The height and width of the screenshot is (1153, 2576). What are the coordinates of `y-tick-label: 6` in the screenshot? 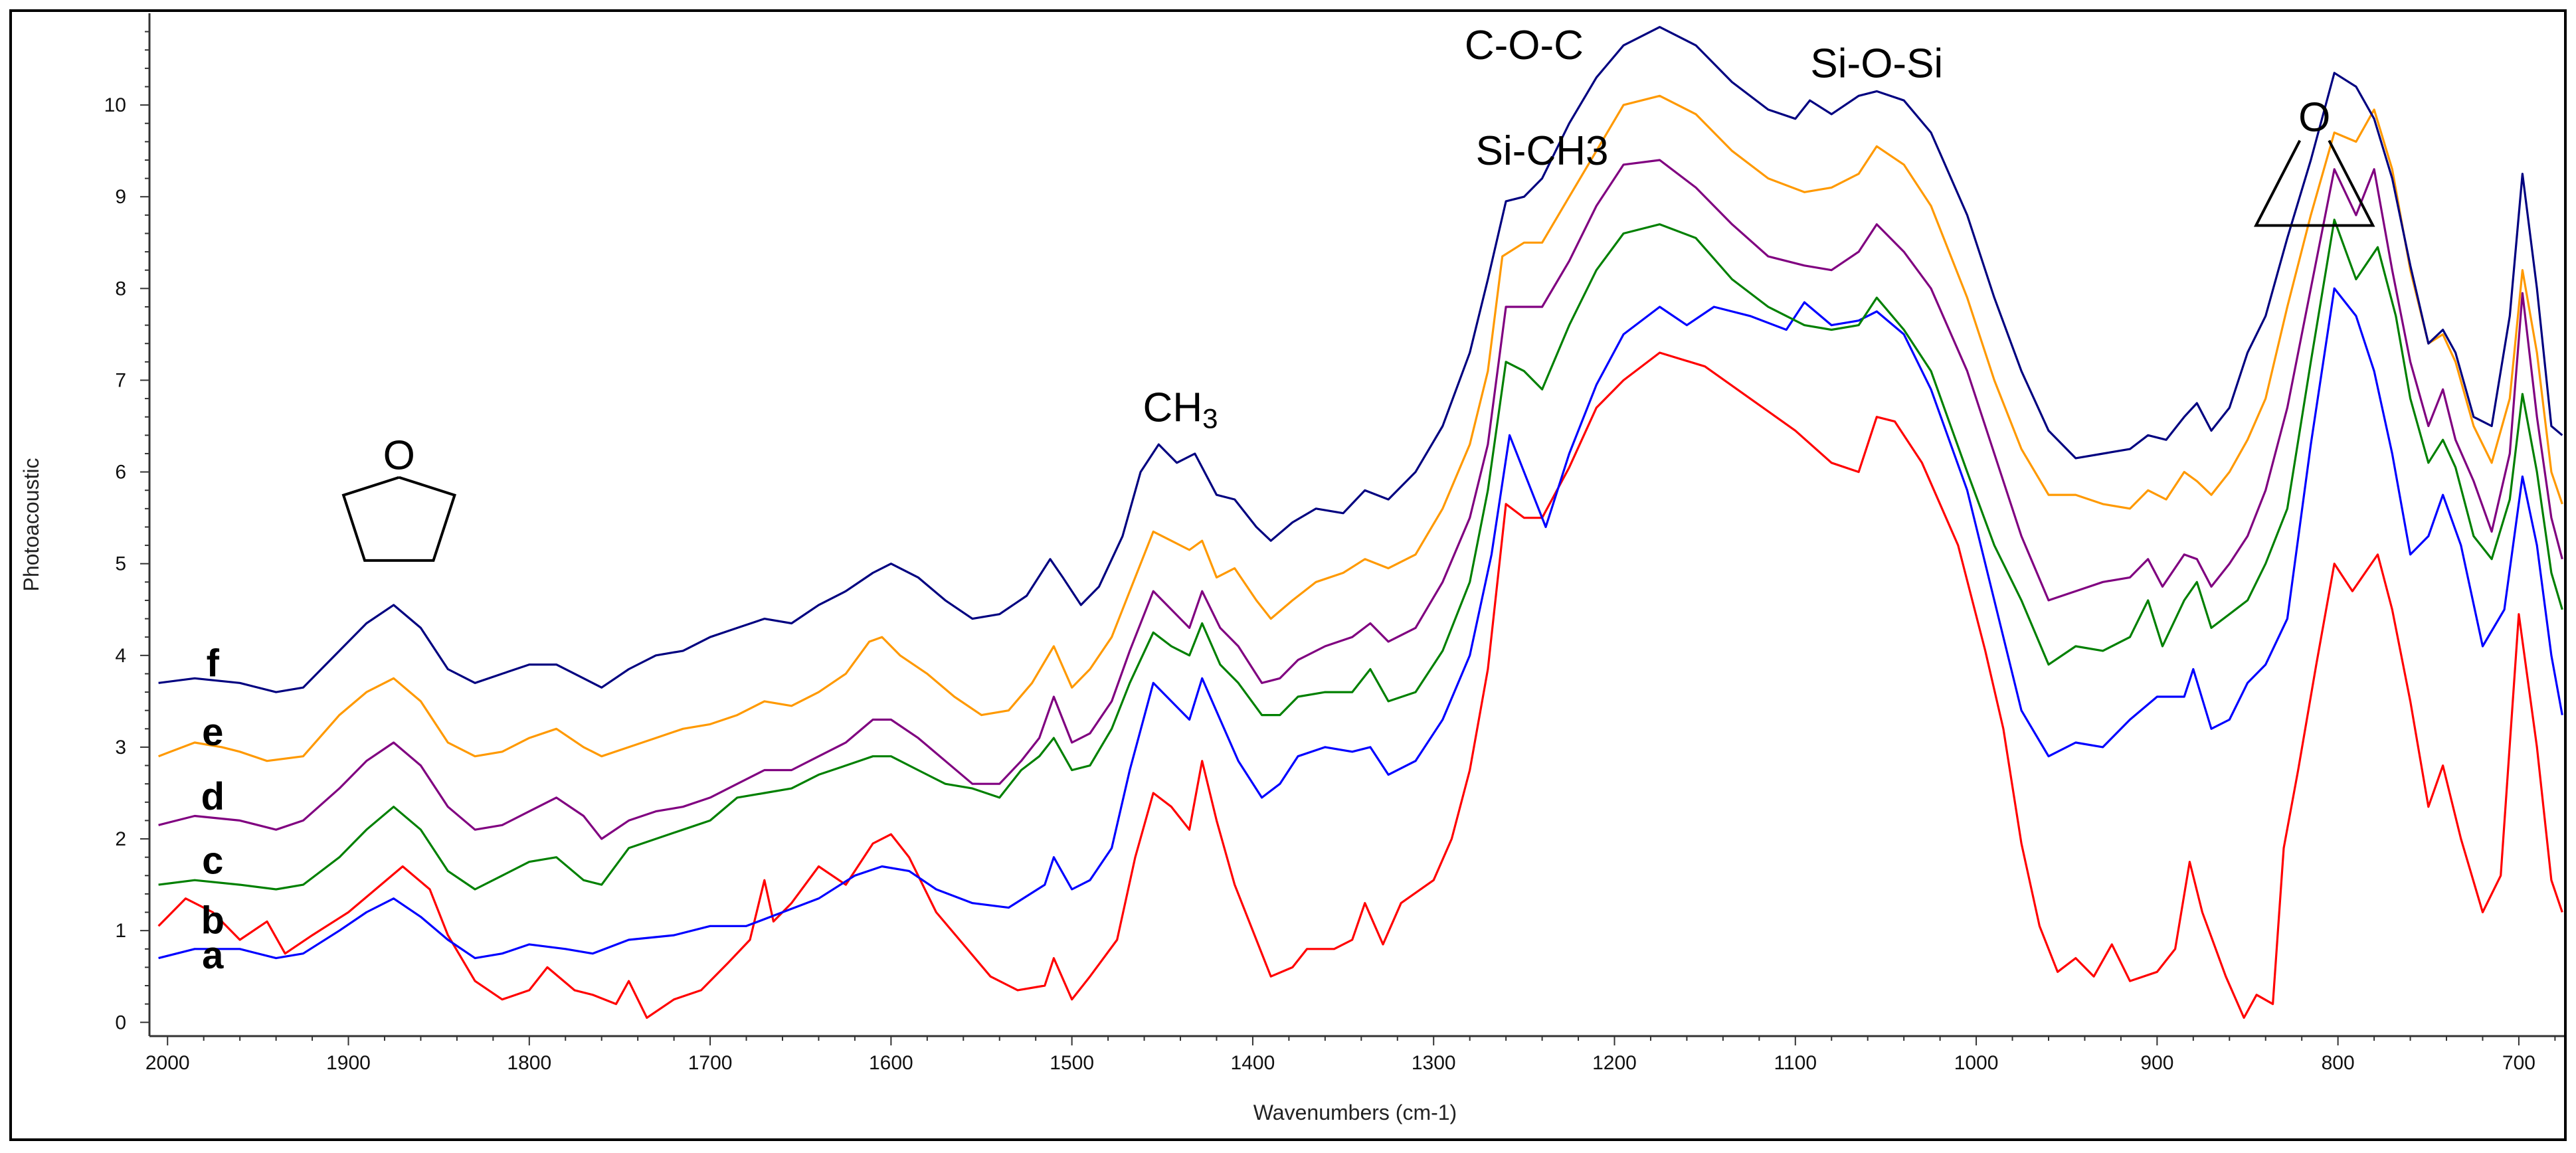 It's located at (120, 473).